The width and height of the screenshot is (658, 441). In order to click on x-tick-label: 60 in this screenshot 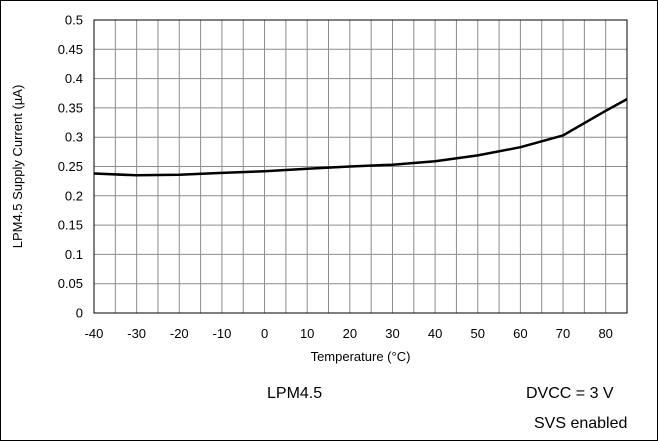, I will do `click(520, 333)`.